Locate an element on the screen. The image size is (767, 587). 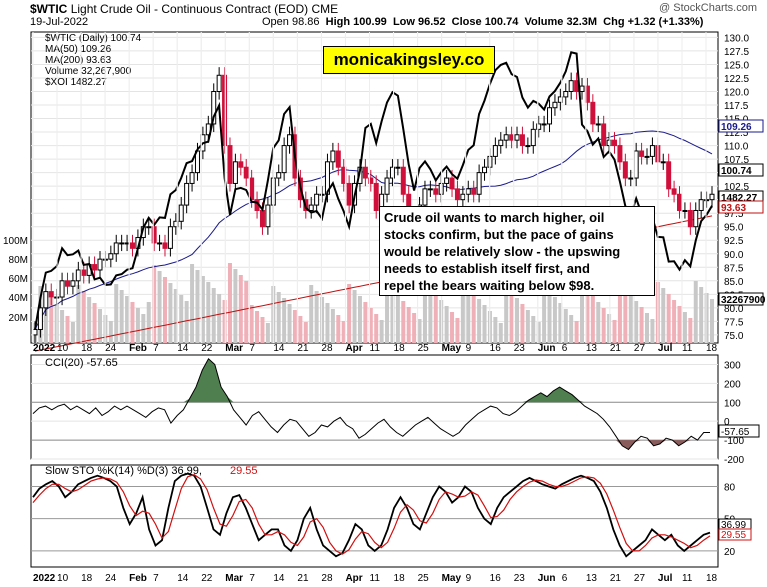
price-tick-label: 122.5 is located at coordinates (736, 79).